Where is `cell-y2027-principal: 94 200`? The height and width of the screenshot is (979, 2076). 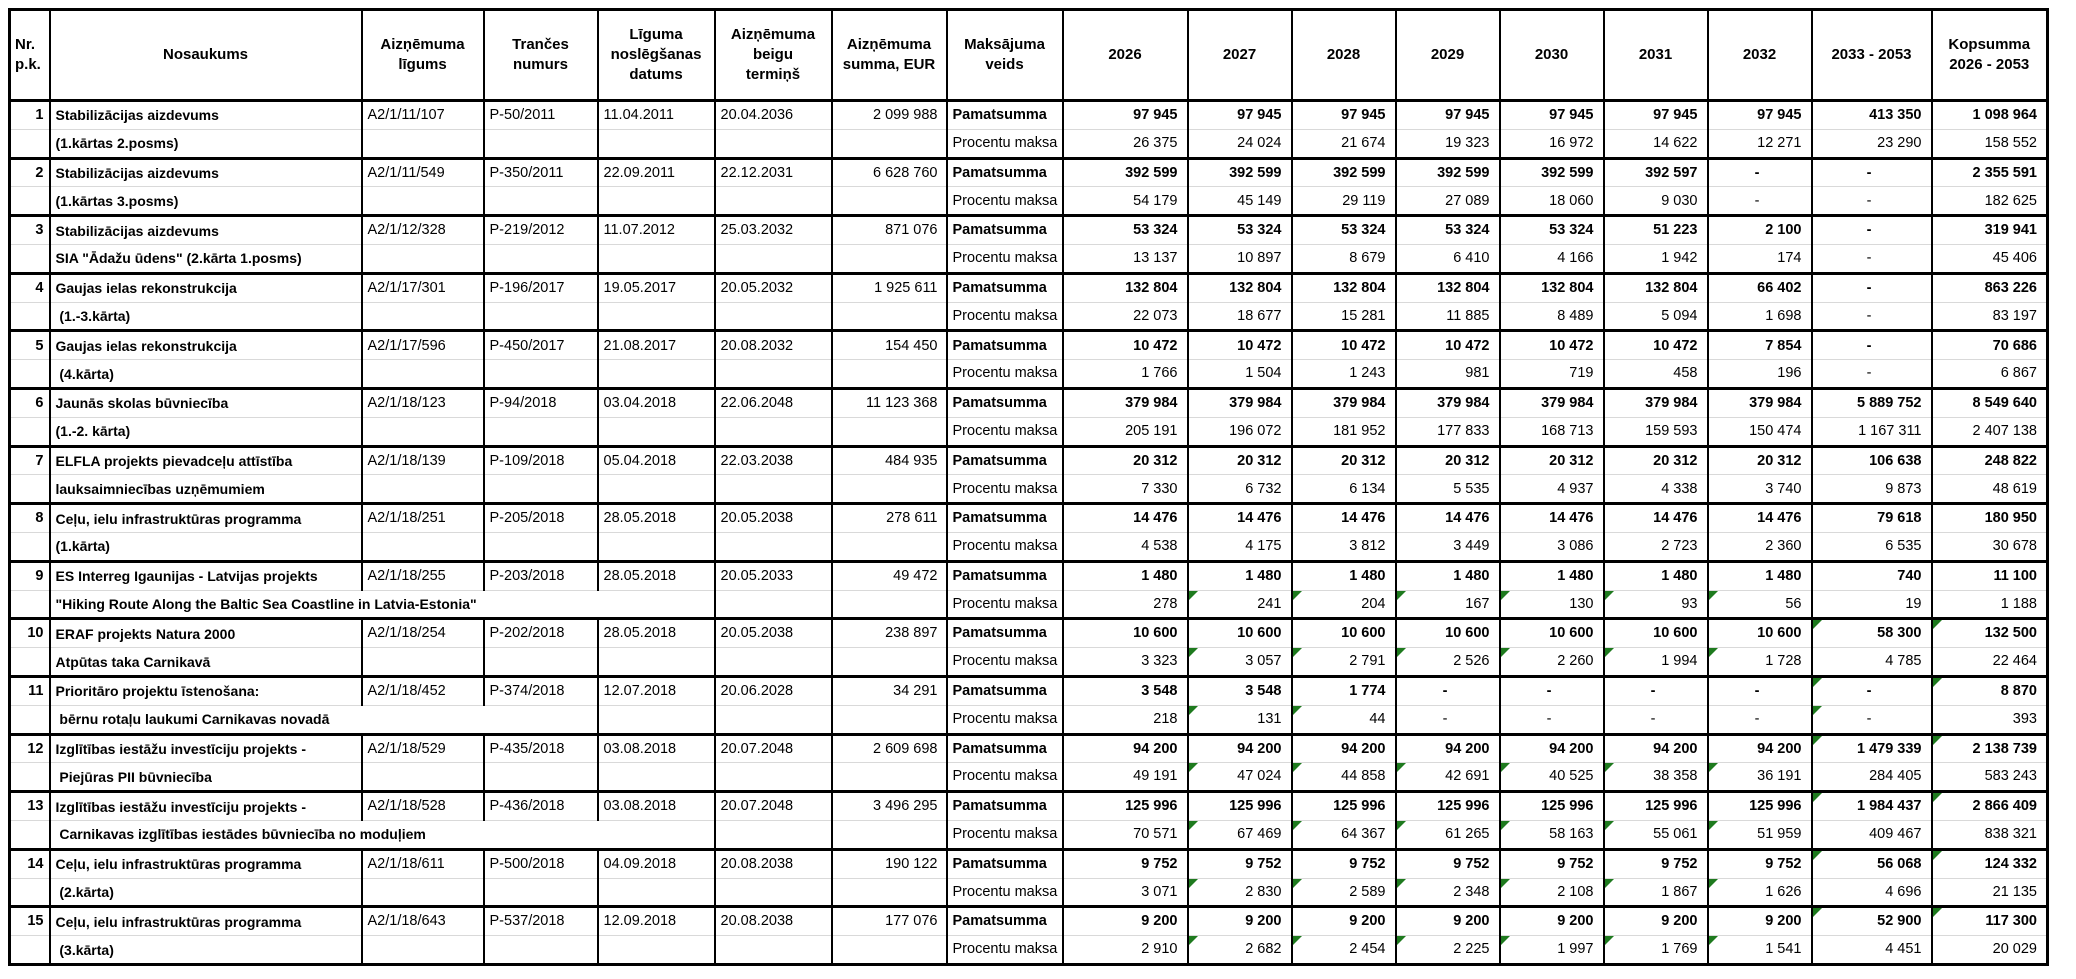 cell-y2027-principal: 94 200 is located at coordinates (1239, 747).